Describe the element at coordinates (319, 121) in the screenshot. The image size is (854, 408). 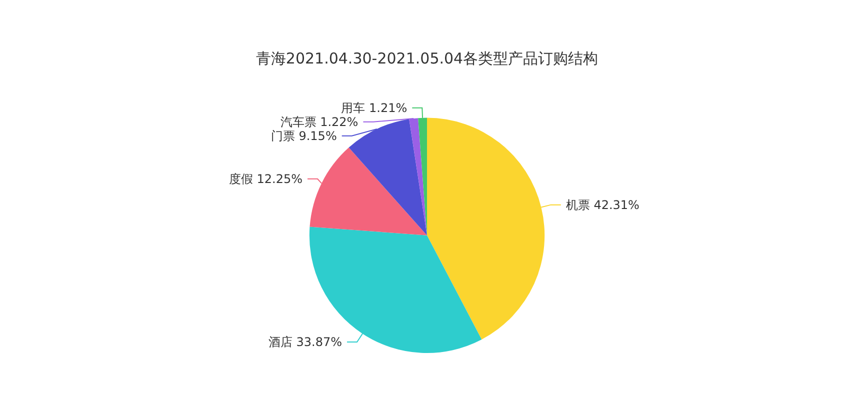
I see `slice-label: 汽车票 1.22%` at that location.